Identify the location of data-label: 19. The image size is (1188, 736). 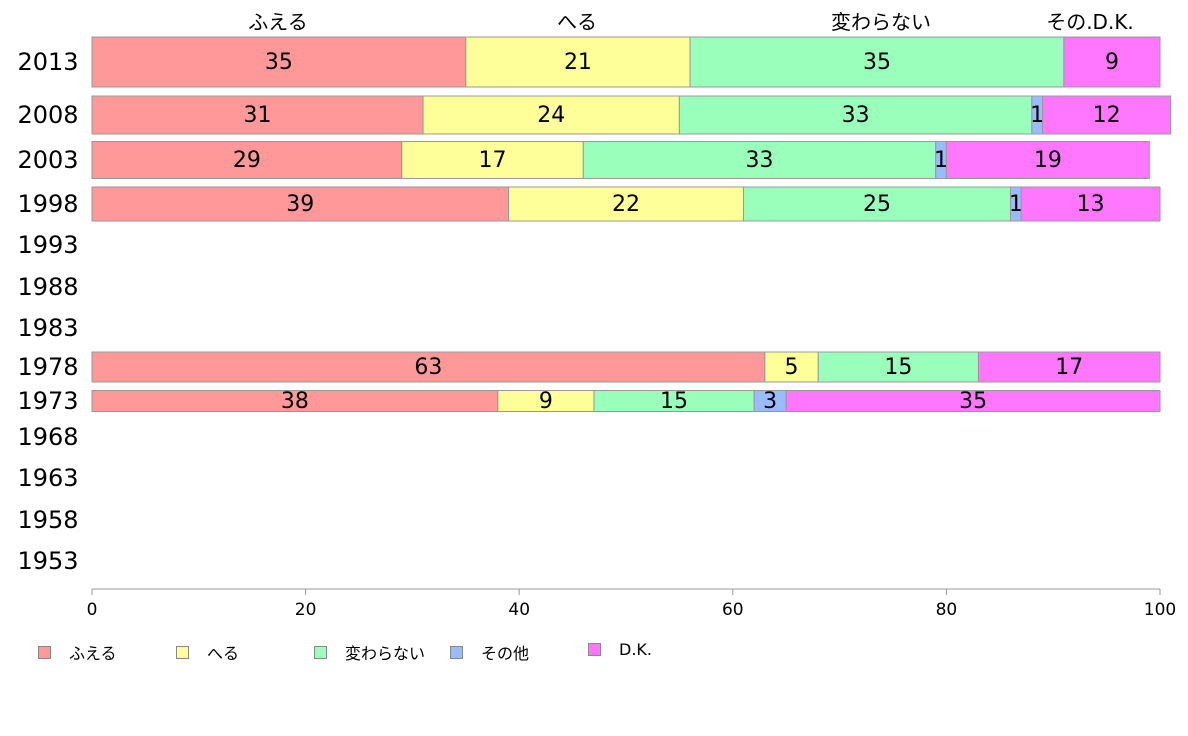
(1048, 160).